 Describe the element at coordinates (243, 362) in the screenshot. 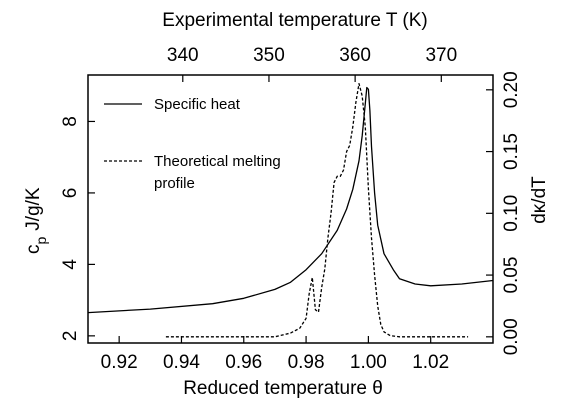

I see `x-tick-label: 0.96` at that location.